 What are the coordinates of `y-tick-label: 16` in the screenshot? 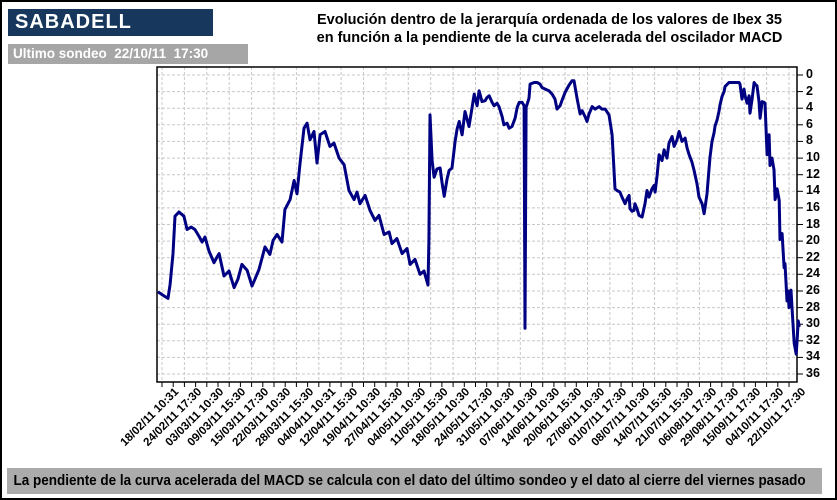 It's located at (813, 206).